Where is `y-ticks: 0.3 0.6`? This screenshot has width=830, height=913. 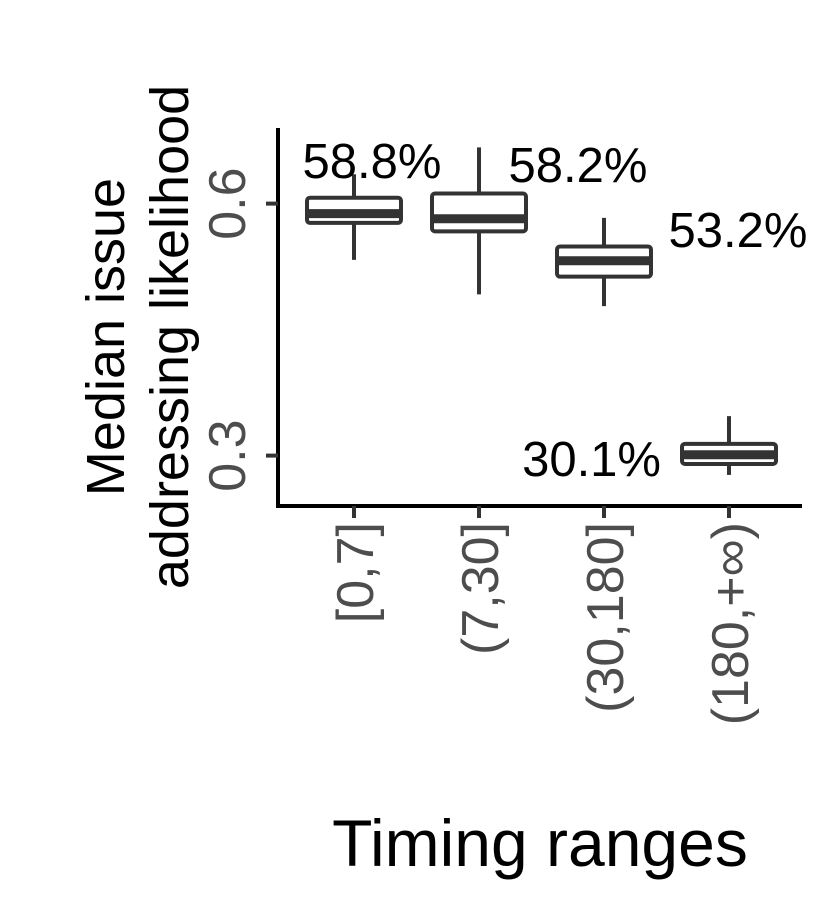
y-ticks: 0.3 0.6 is located at coordinates (238, 329).